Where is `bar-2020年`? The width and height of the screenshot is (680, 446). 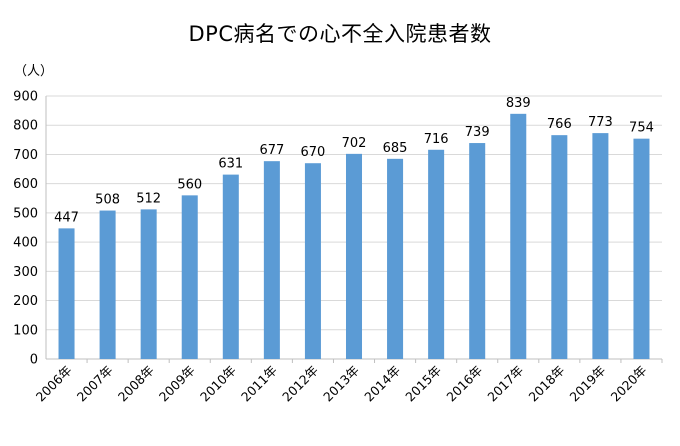 bar-2020年 is located at coordinates (641, 248).